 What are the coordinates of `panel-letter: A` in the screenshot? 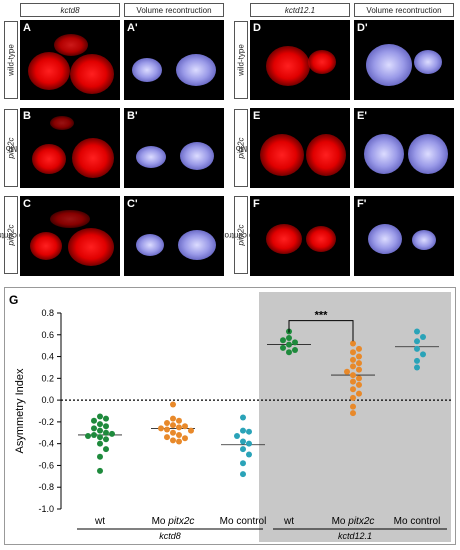 It's located at (27, 28).